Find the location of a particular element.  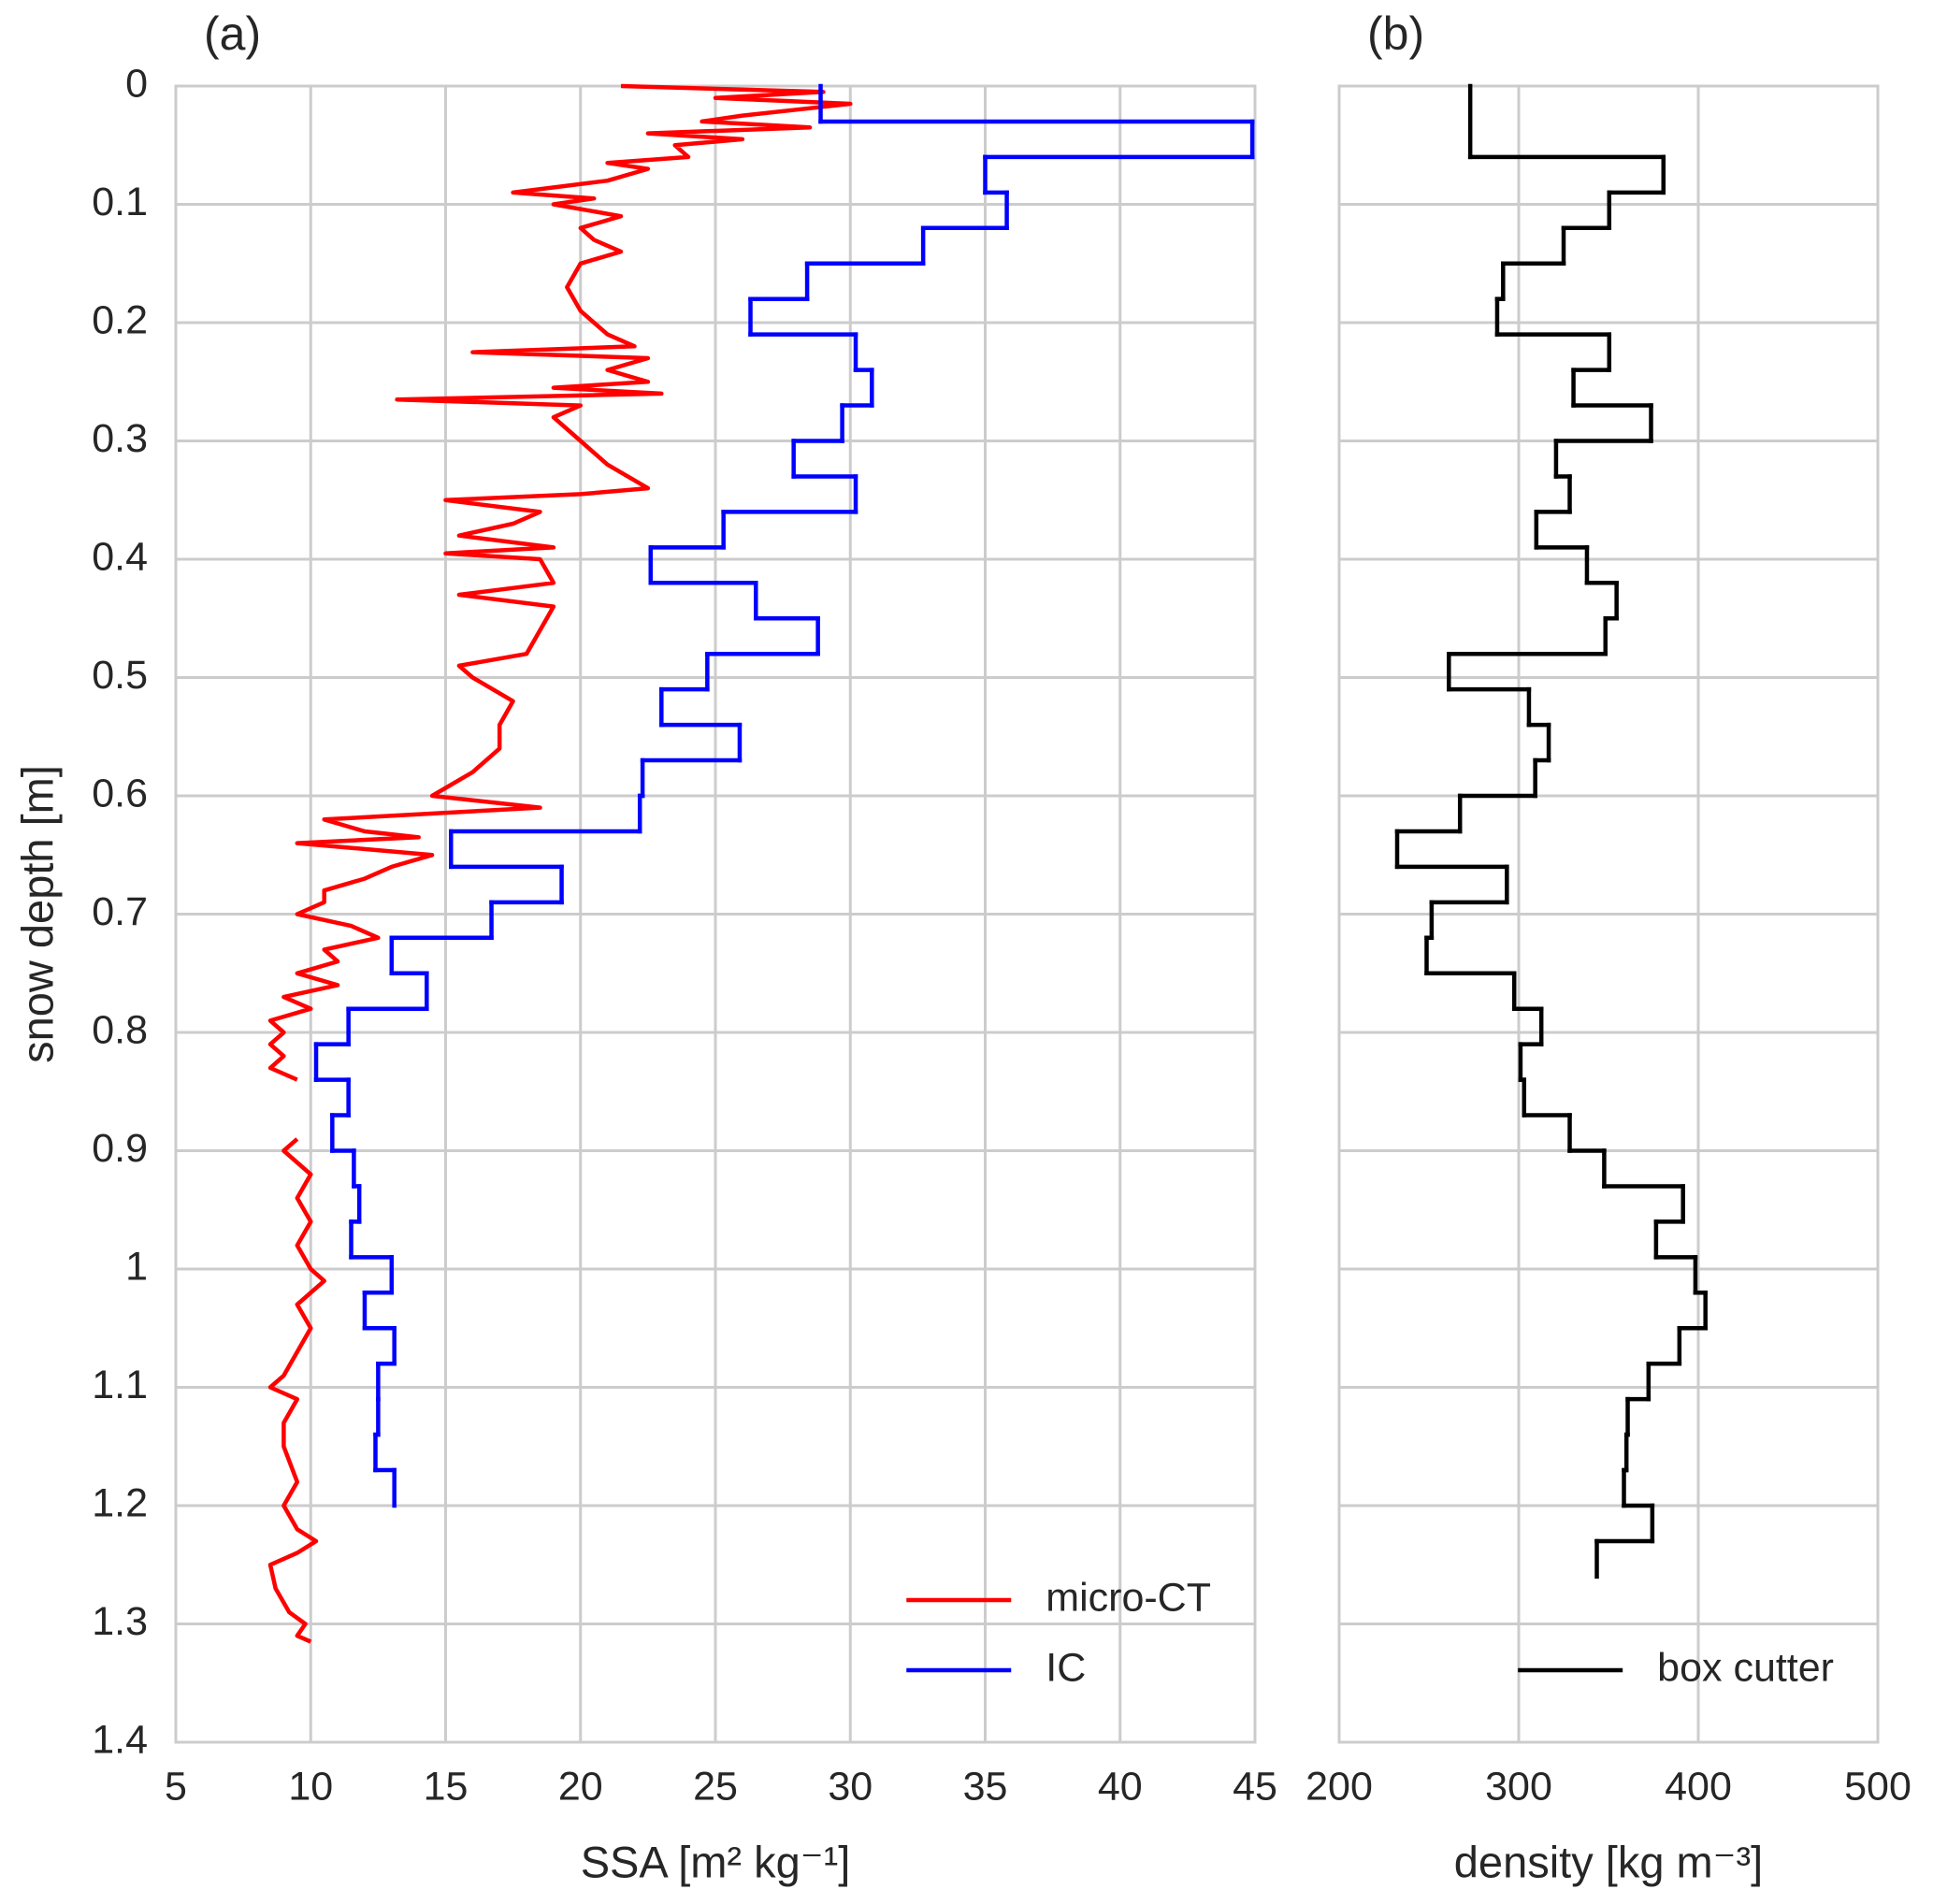

x-tick-label: 200 is located at coordinates (1339, 1786).